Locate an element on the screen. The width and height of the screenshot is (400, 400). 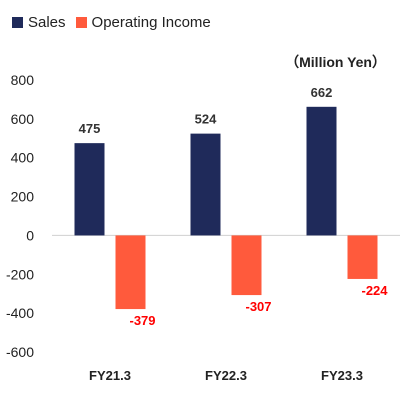
y-tick-label: -200 is located at coordinates (20, 274).